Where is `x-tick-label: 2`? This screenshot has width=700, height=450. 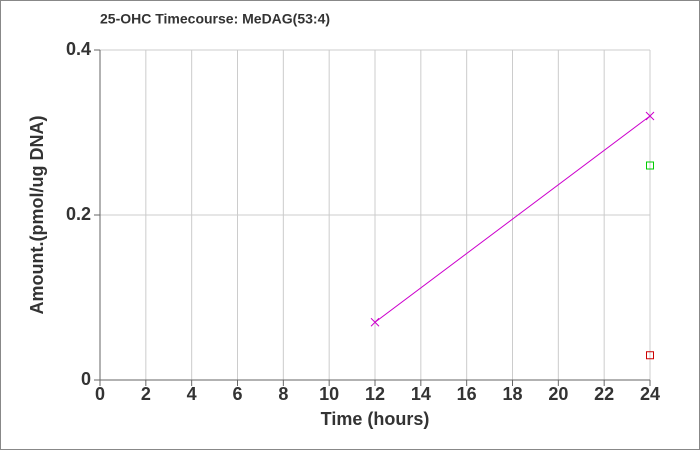
x-tick-label: 2 is located at coordinates (146, 394).